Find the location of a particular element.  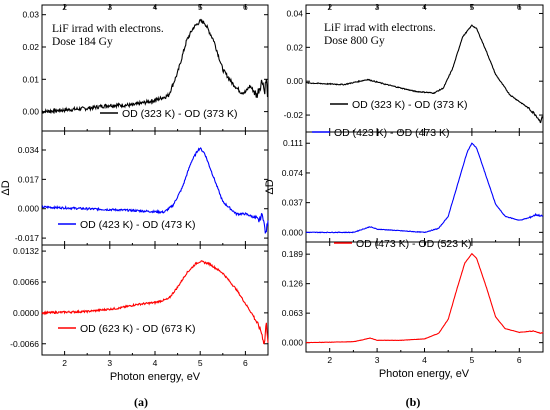

y-tick-label: 0.017 is located at coordinates (29, 179).